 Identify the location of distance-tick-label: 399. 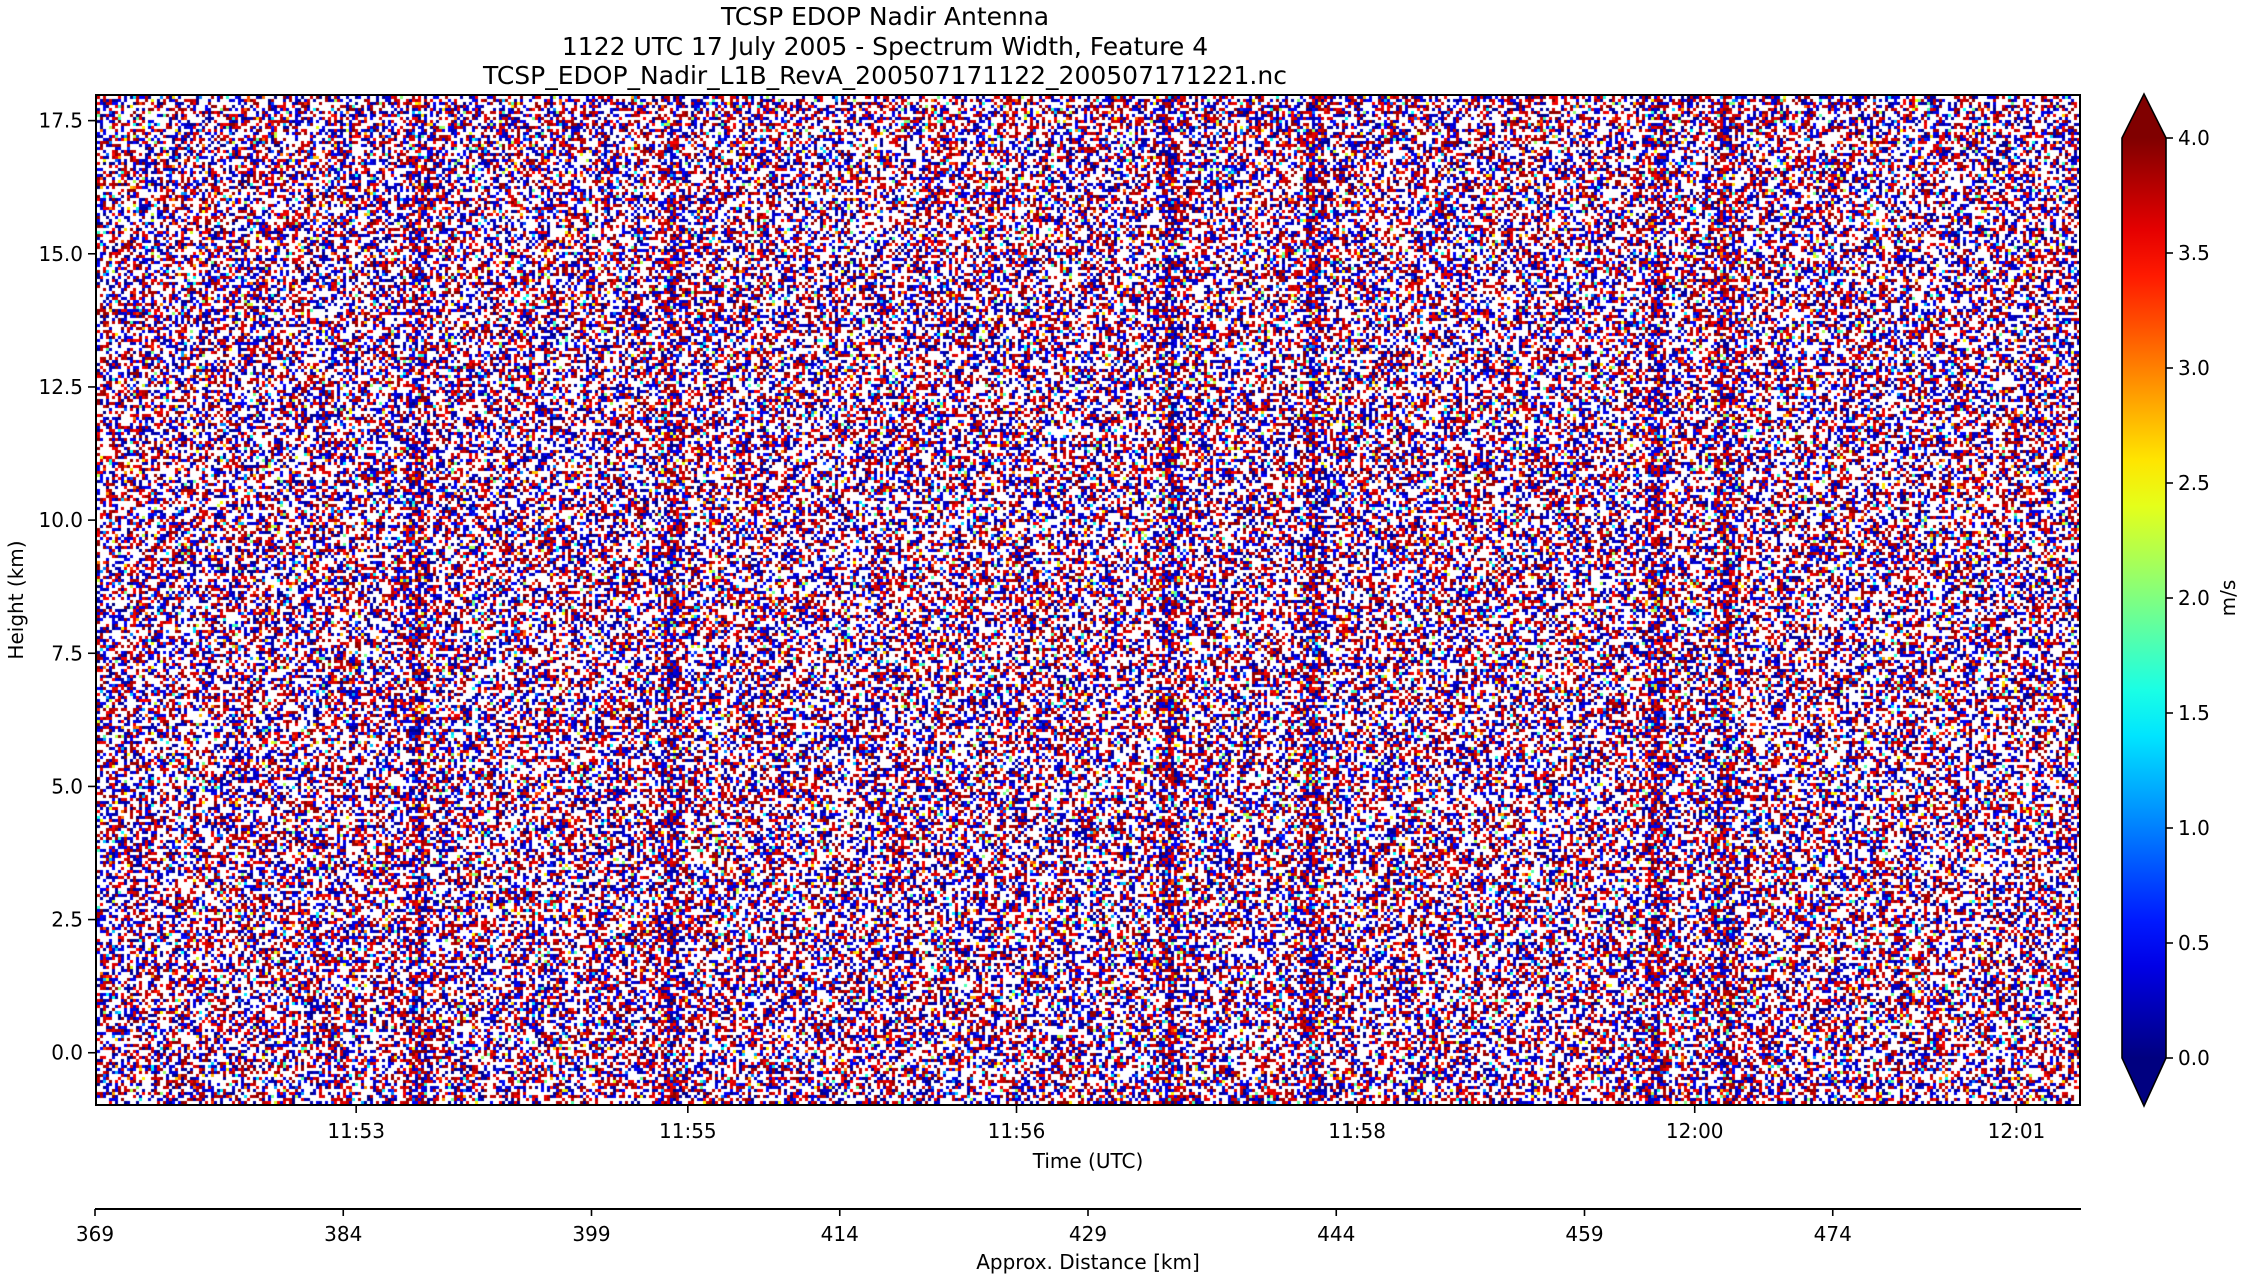
(591, 1234).